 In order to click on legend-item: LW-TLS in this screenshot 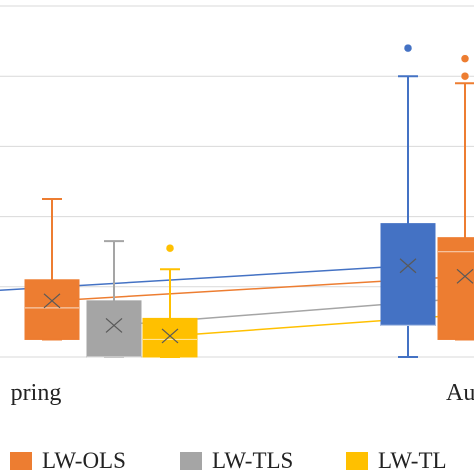, I will do `click(236, 460)`.